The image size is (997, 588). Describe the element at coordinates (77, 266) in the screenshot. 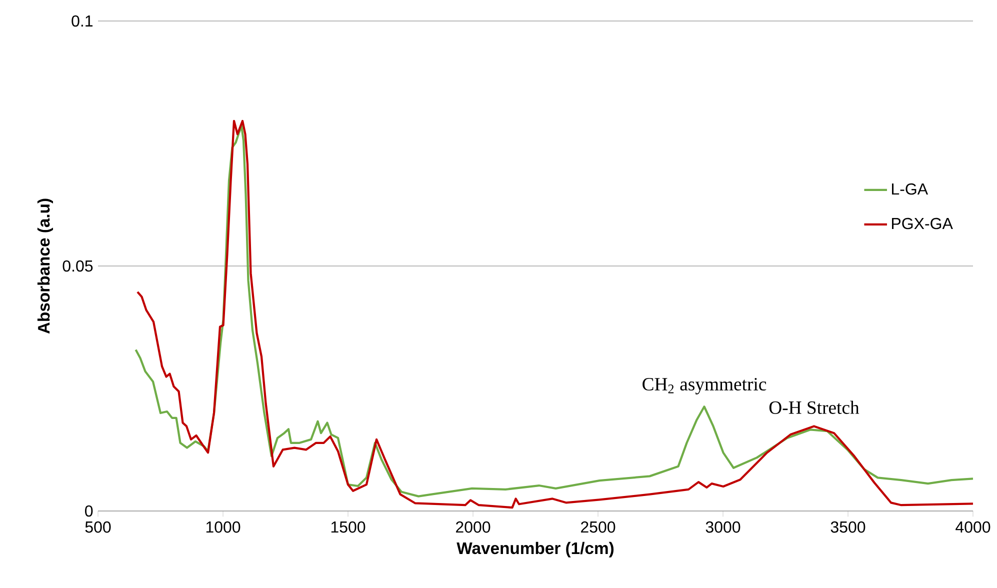

I see `y-tick-label: 0.05` at that location.